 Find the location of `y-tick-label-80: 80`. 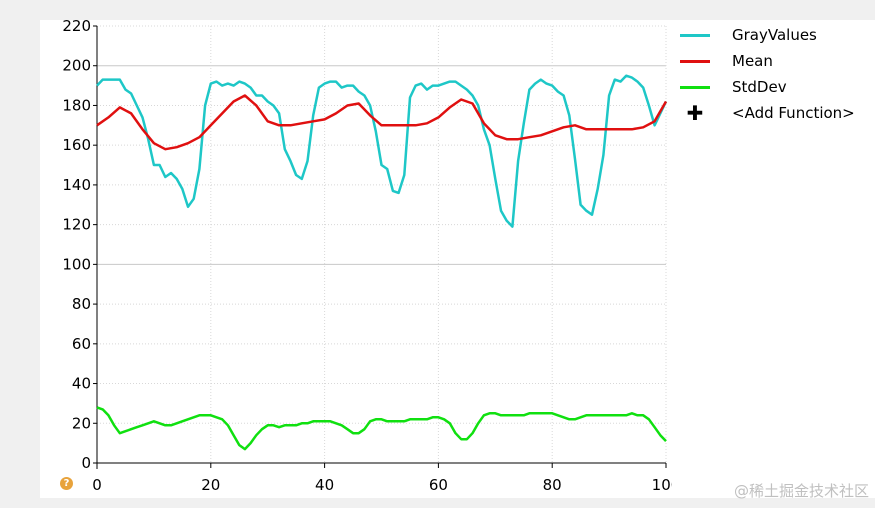

y-tick-label-80: 80 is located at coordinates (81, 304).